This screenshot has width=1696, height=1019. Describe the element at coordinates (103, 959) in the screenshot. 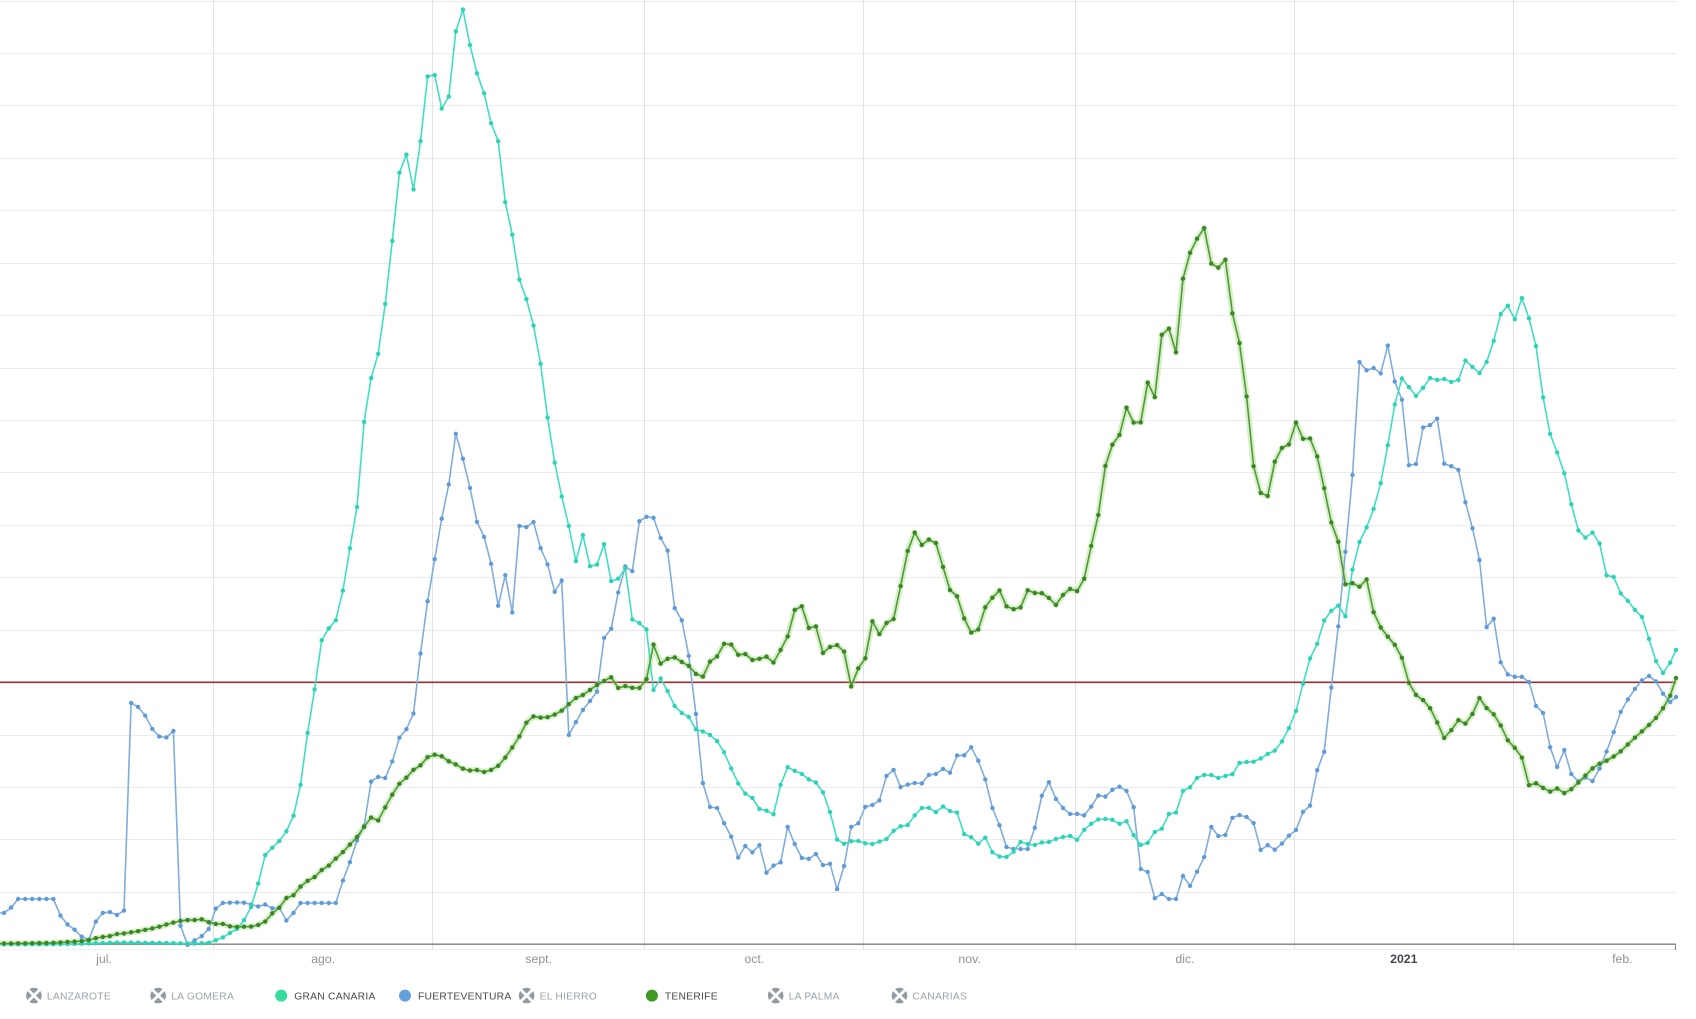

I see `svg-text: jul.` at that location.